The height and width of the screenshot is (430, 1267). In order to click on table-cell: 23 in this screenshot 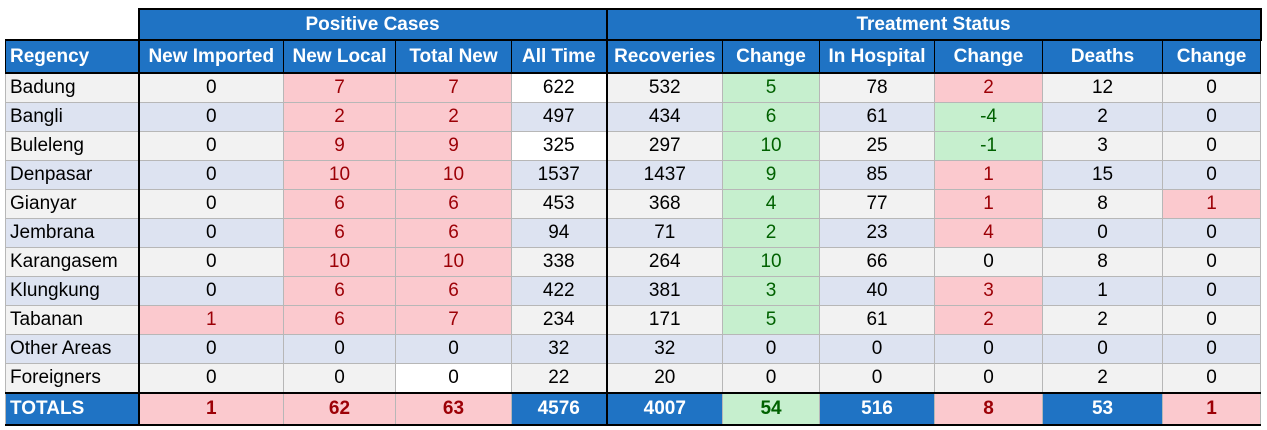, I will do `click(877, 233)`.